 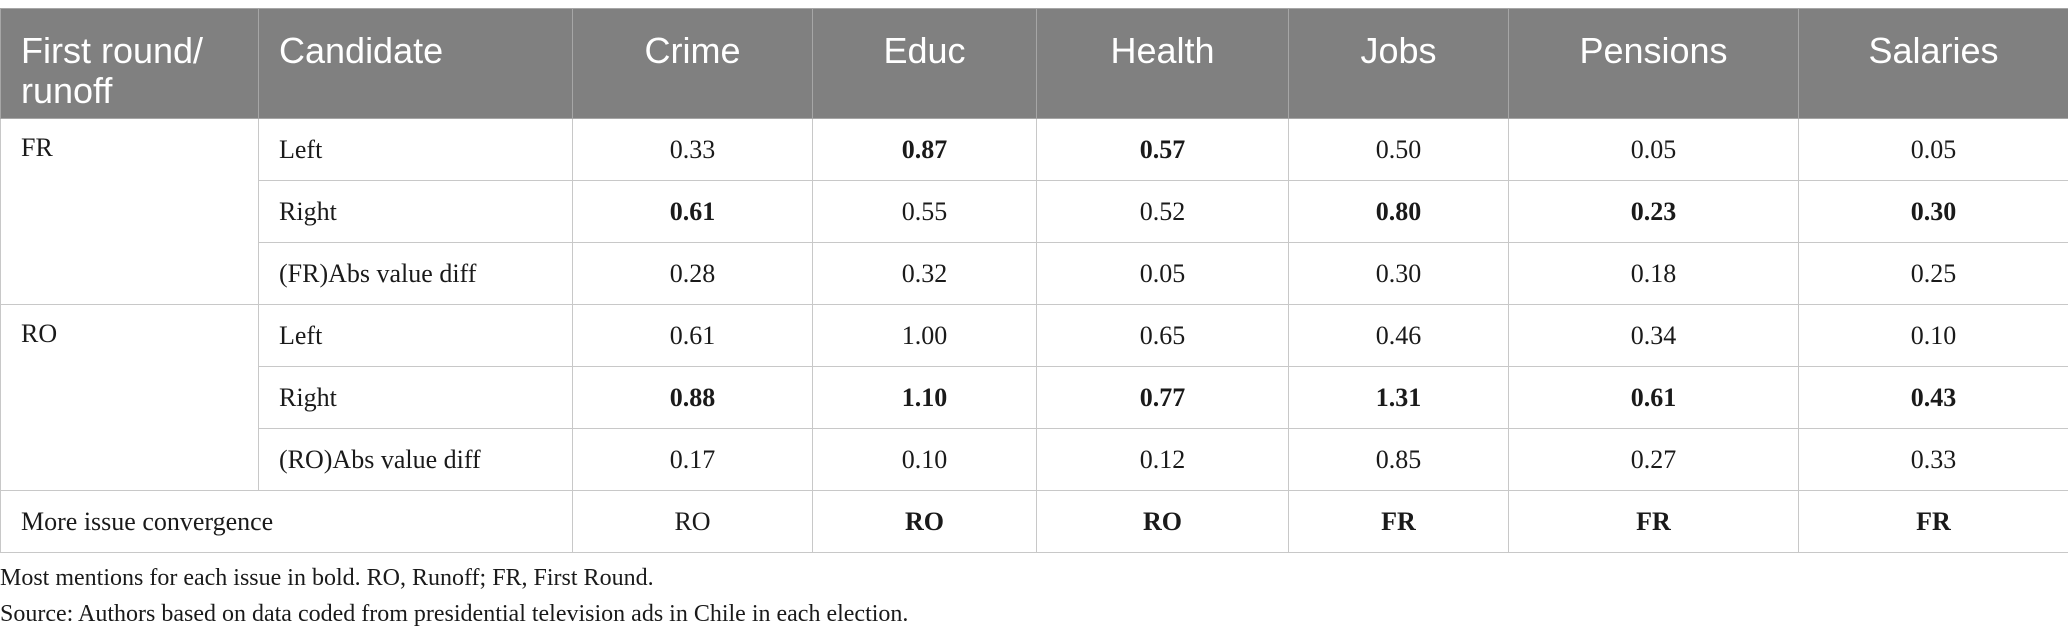 I want to click on value-cell-jobs: 0.80, so click(x=1398, y=211).